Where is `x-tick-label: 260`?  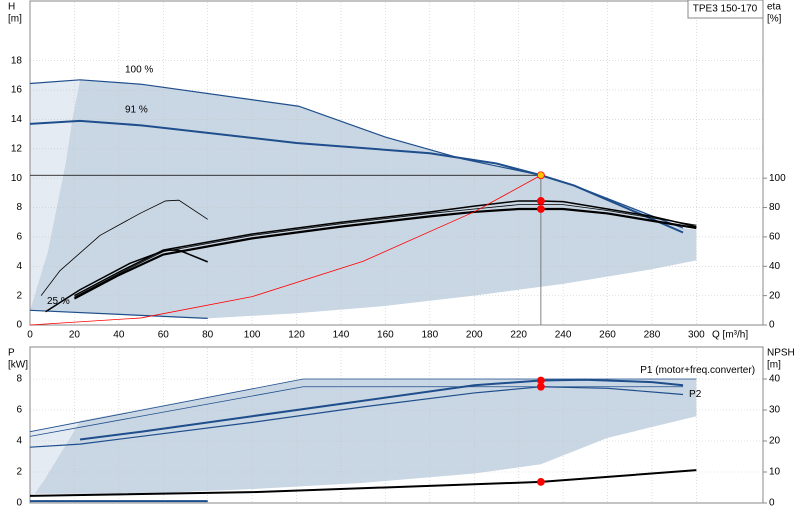
x-tick-label: 260 is located at coordinates (607, 335).